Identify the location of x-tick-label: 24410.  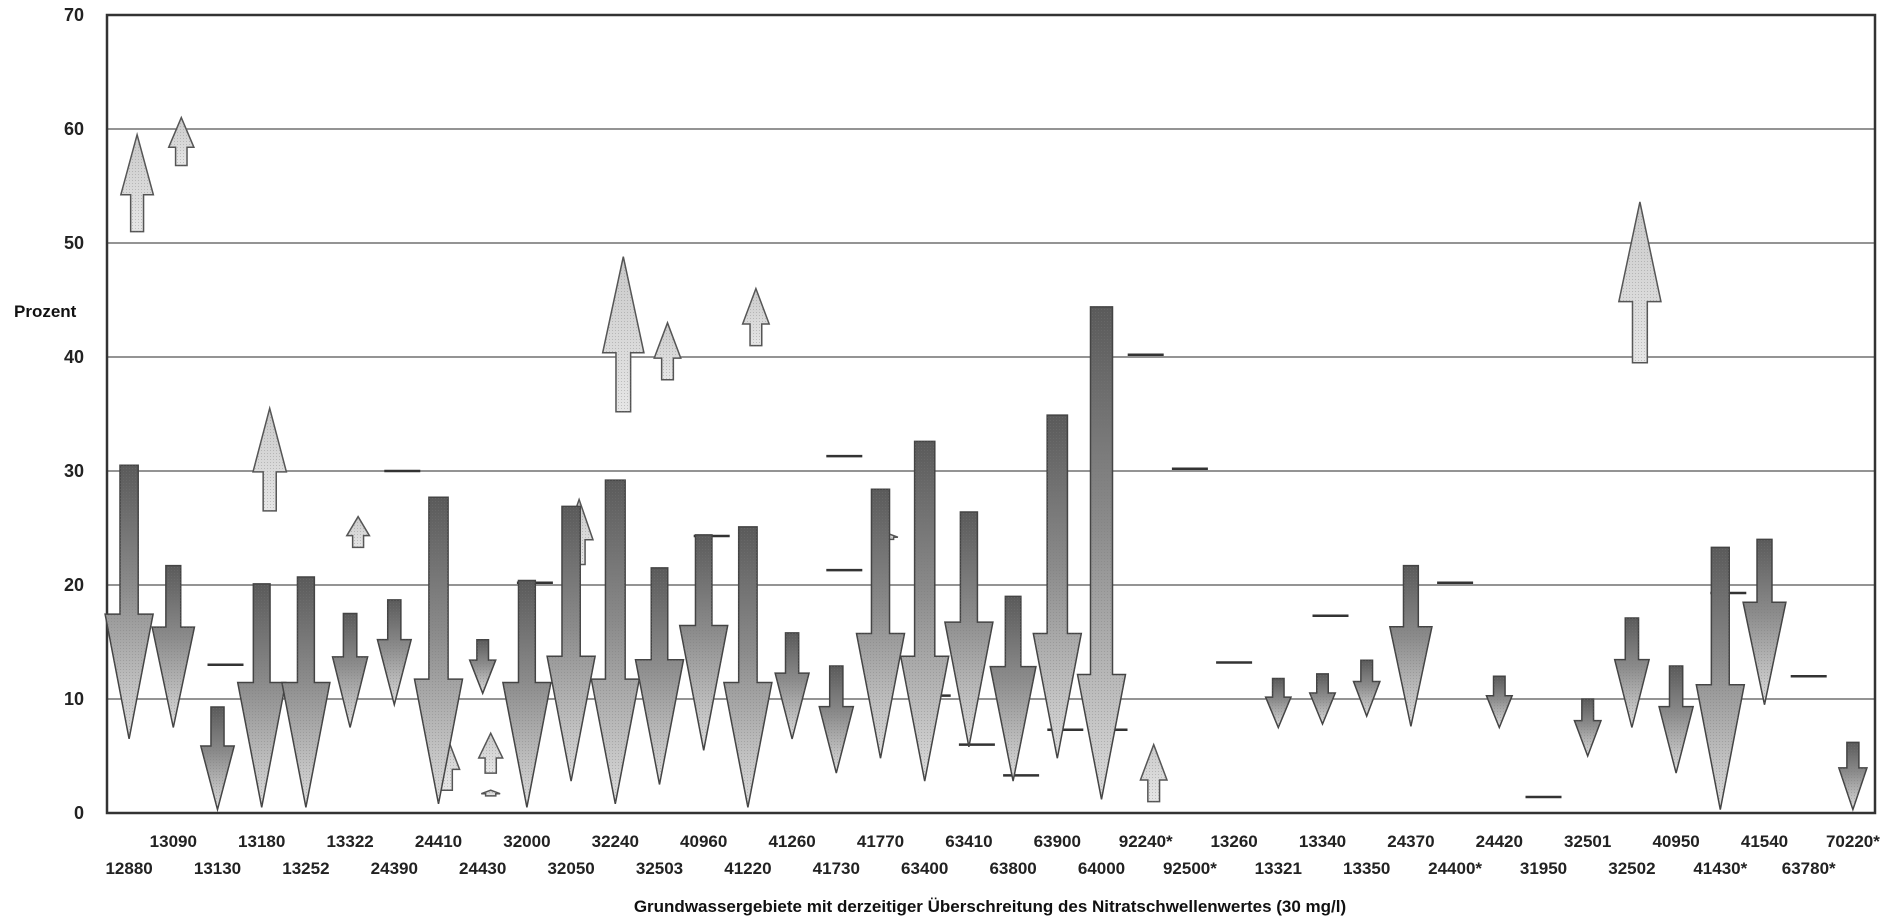
(438, 841).